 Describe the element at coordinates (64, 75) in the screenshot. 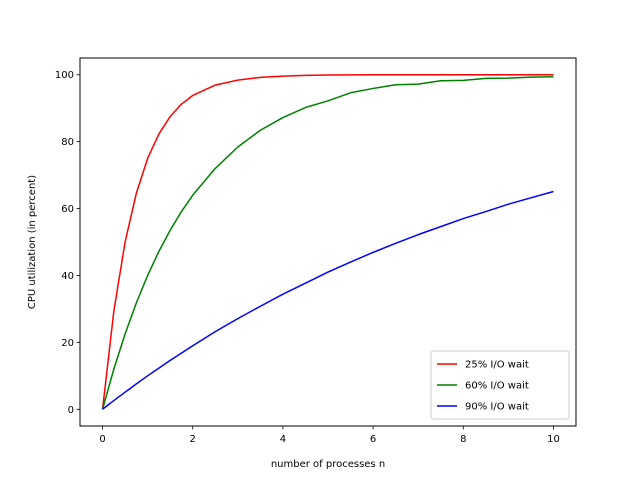

I see `y-tick-label: 100` at that location.